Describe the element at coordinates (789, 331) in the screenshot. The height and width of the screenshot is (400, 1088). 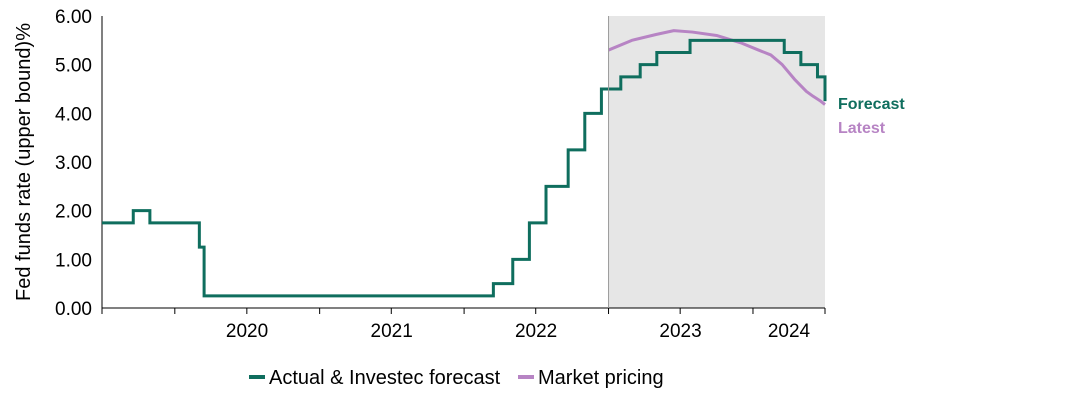
I see `x-tick-label: 2024` at that location.